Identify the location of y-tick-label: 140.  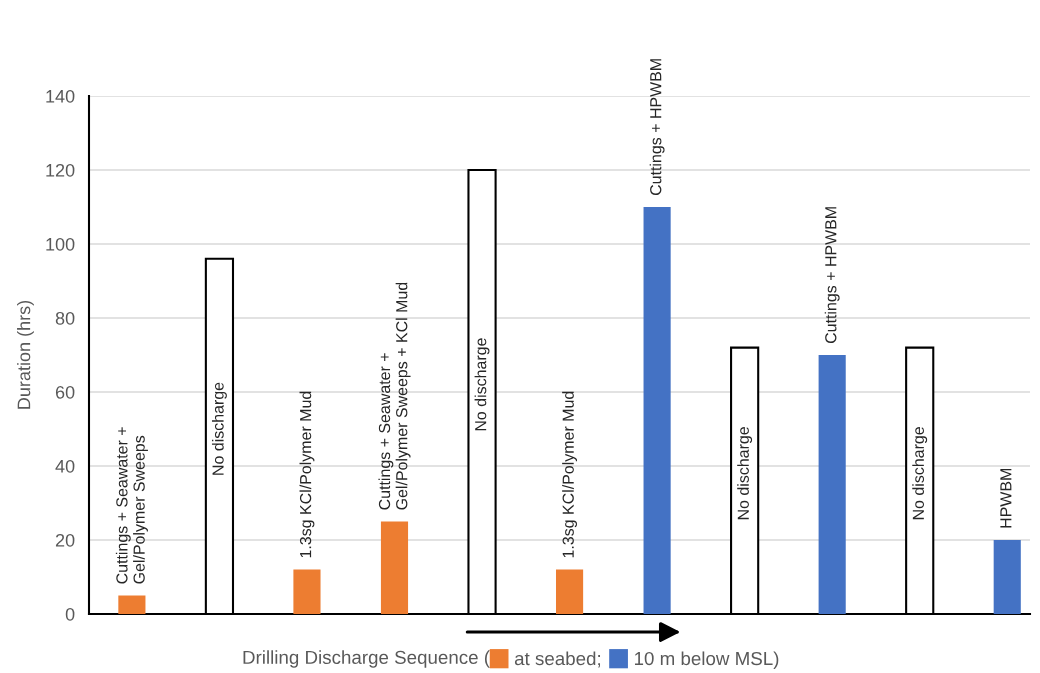
(60, 96).